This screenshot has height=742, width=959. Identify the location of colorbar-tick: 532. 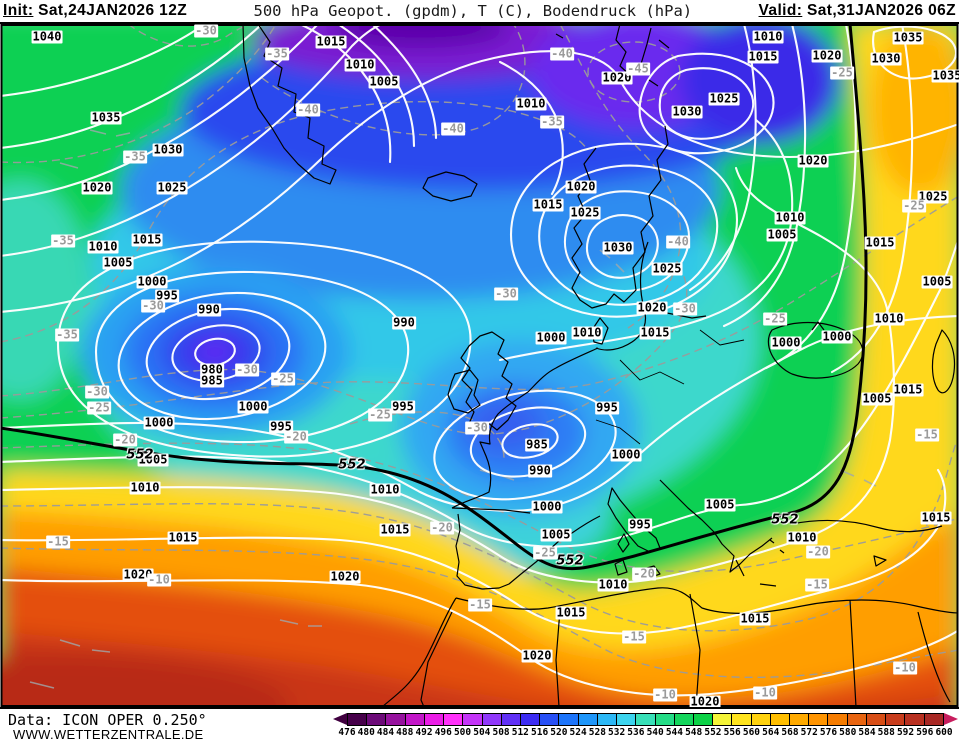
(617, 732).